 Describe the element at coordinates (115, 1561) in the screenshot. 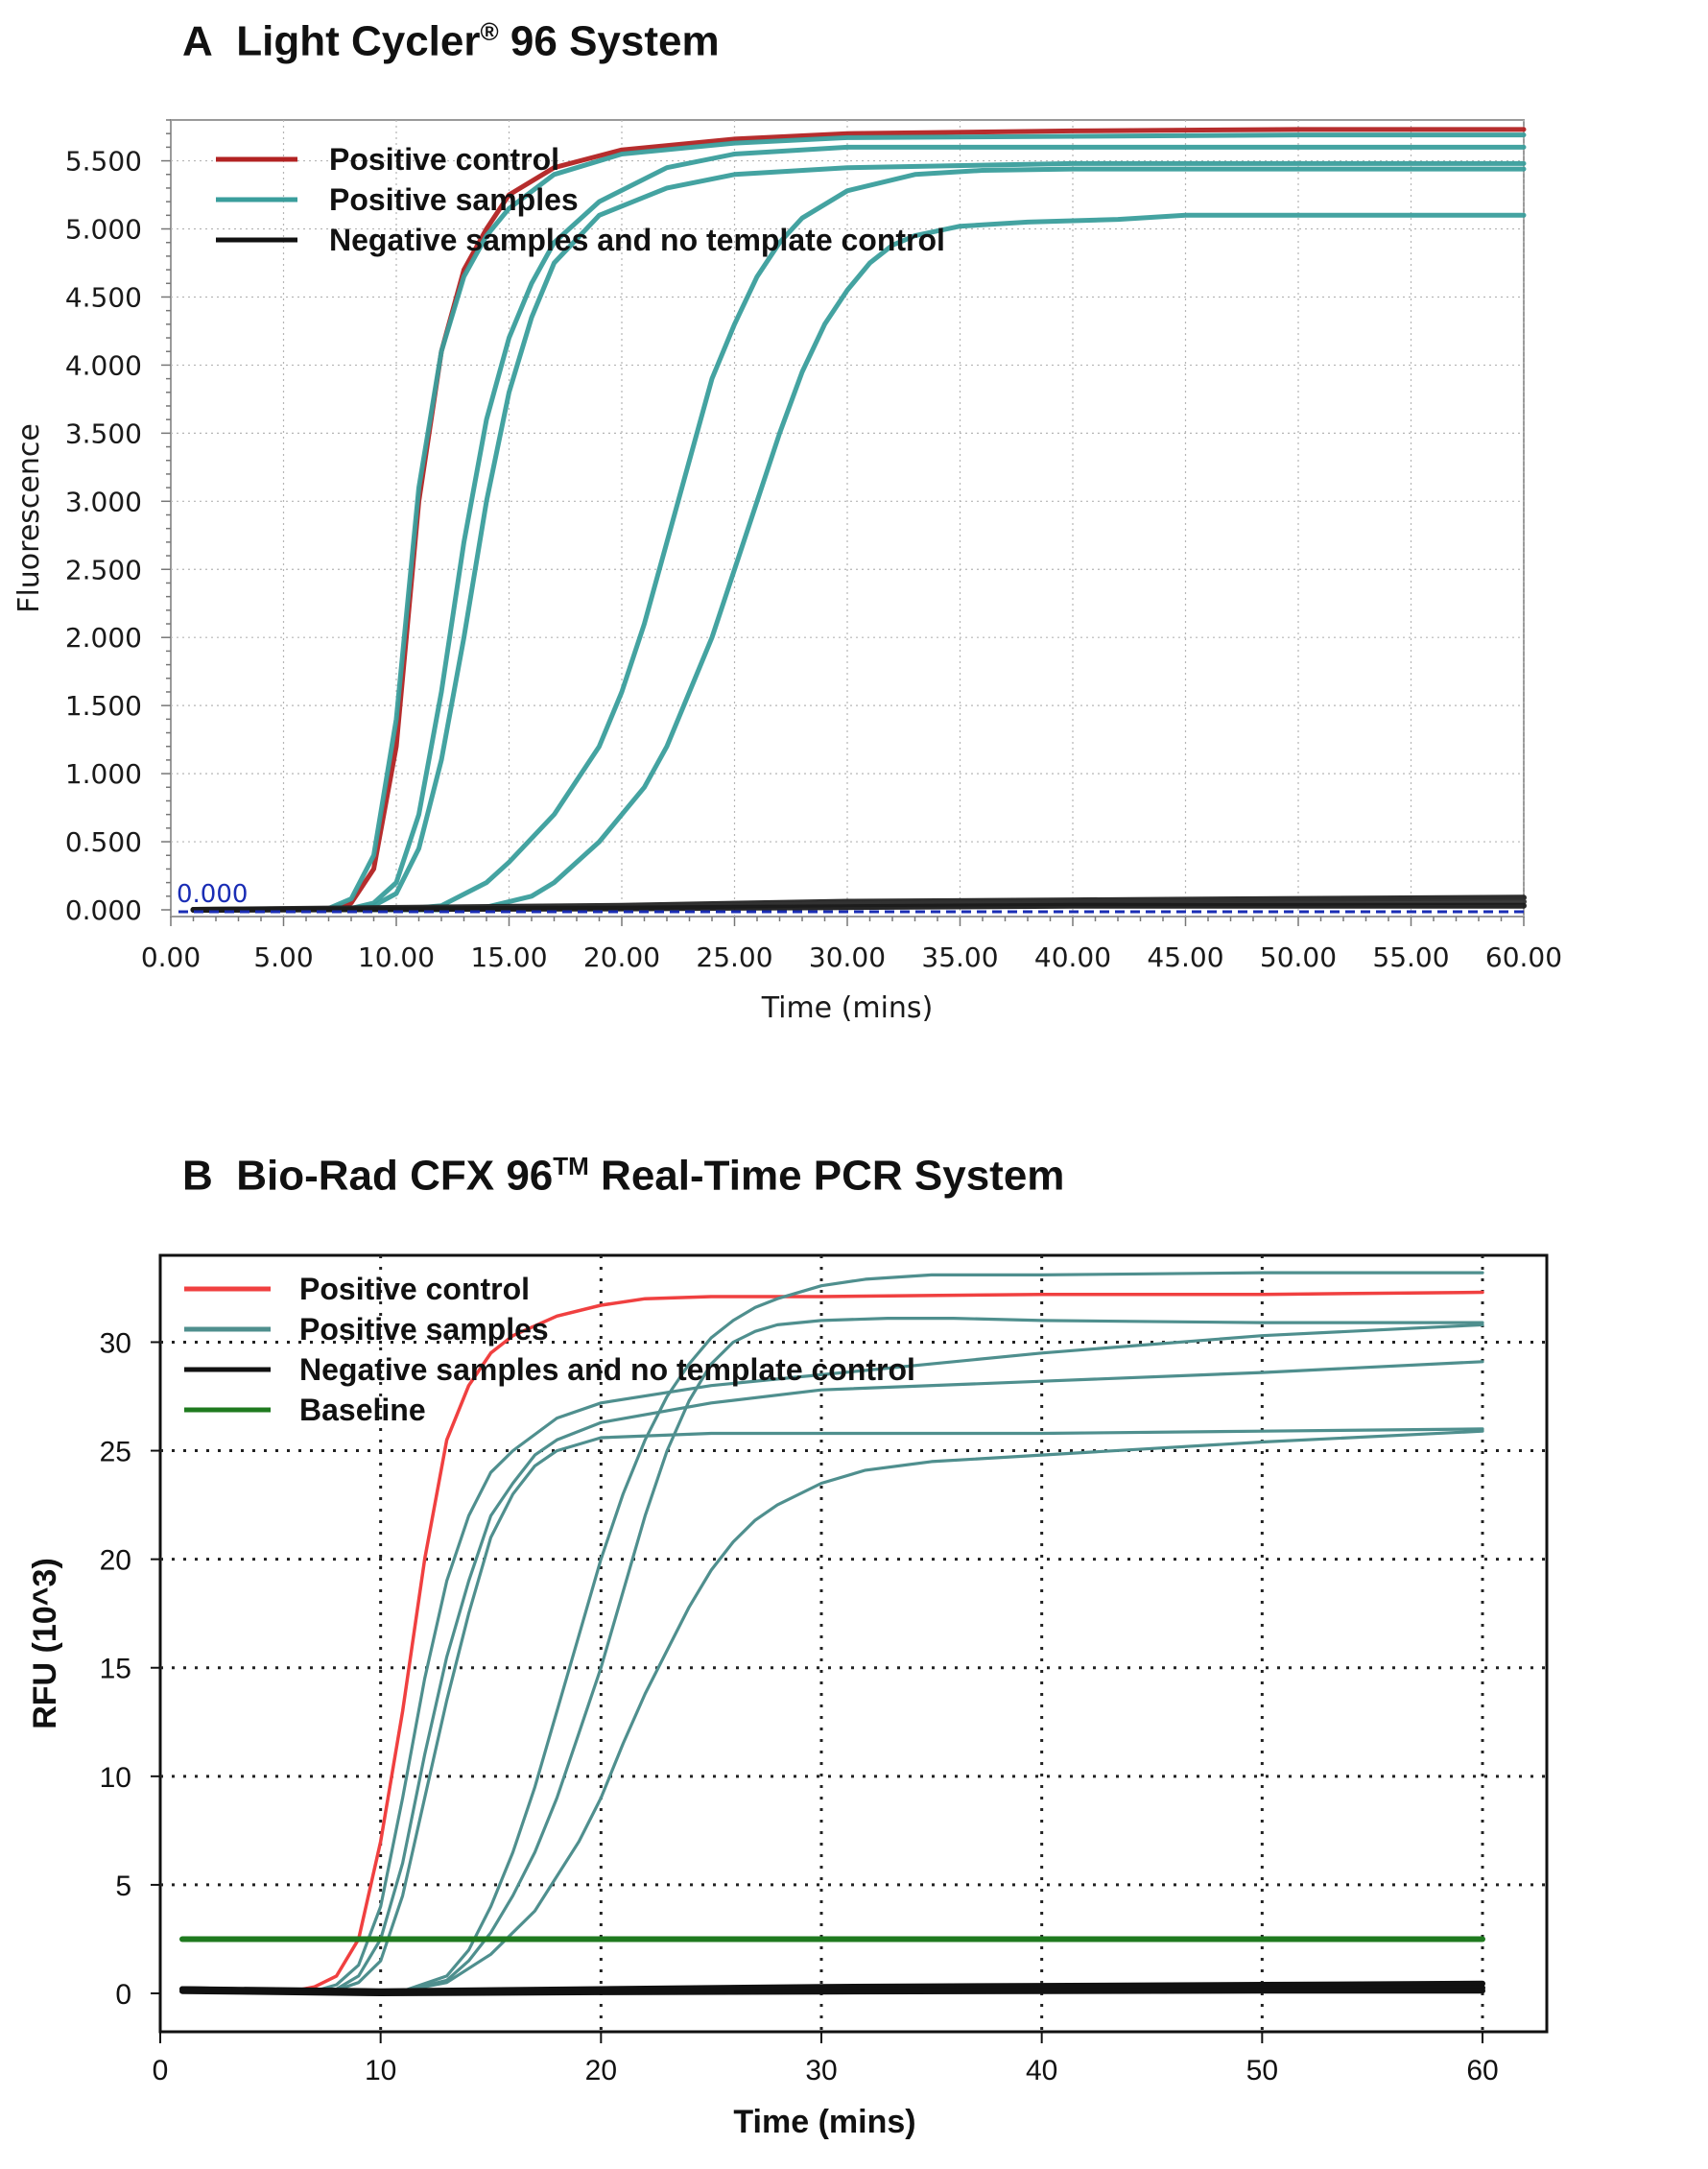

I see `y-tick-label-b: 20` at that location.